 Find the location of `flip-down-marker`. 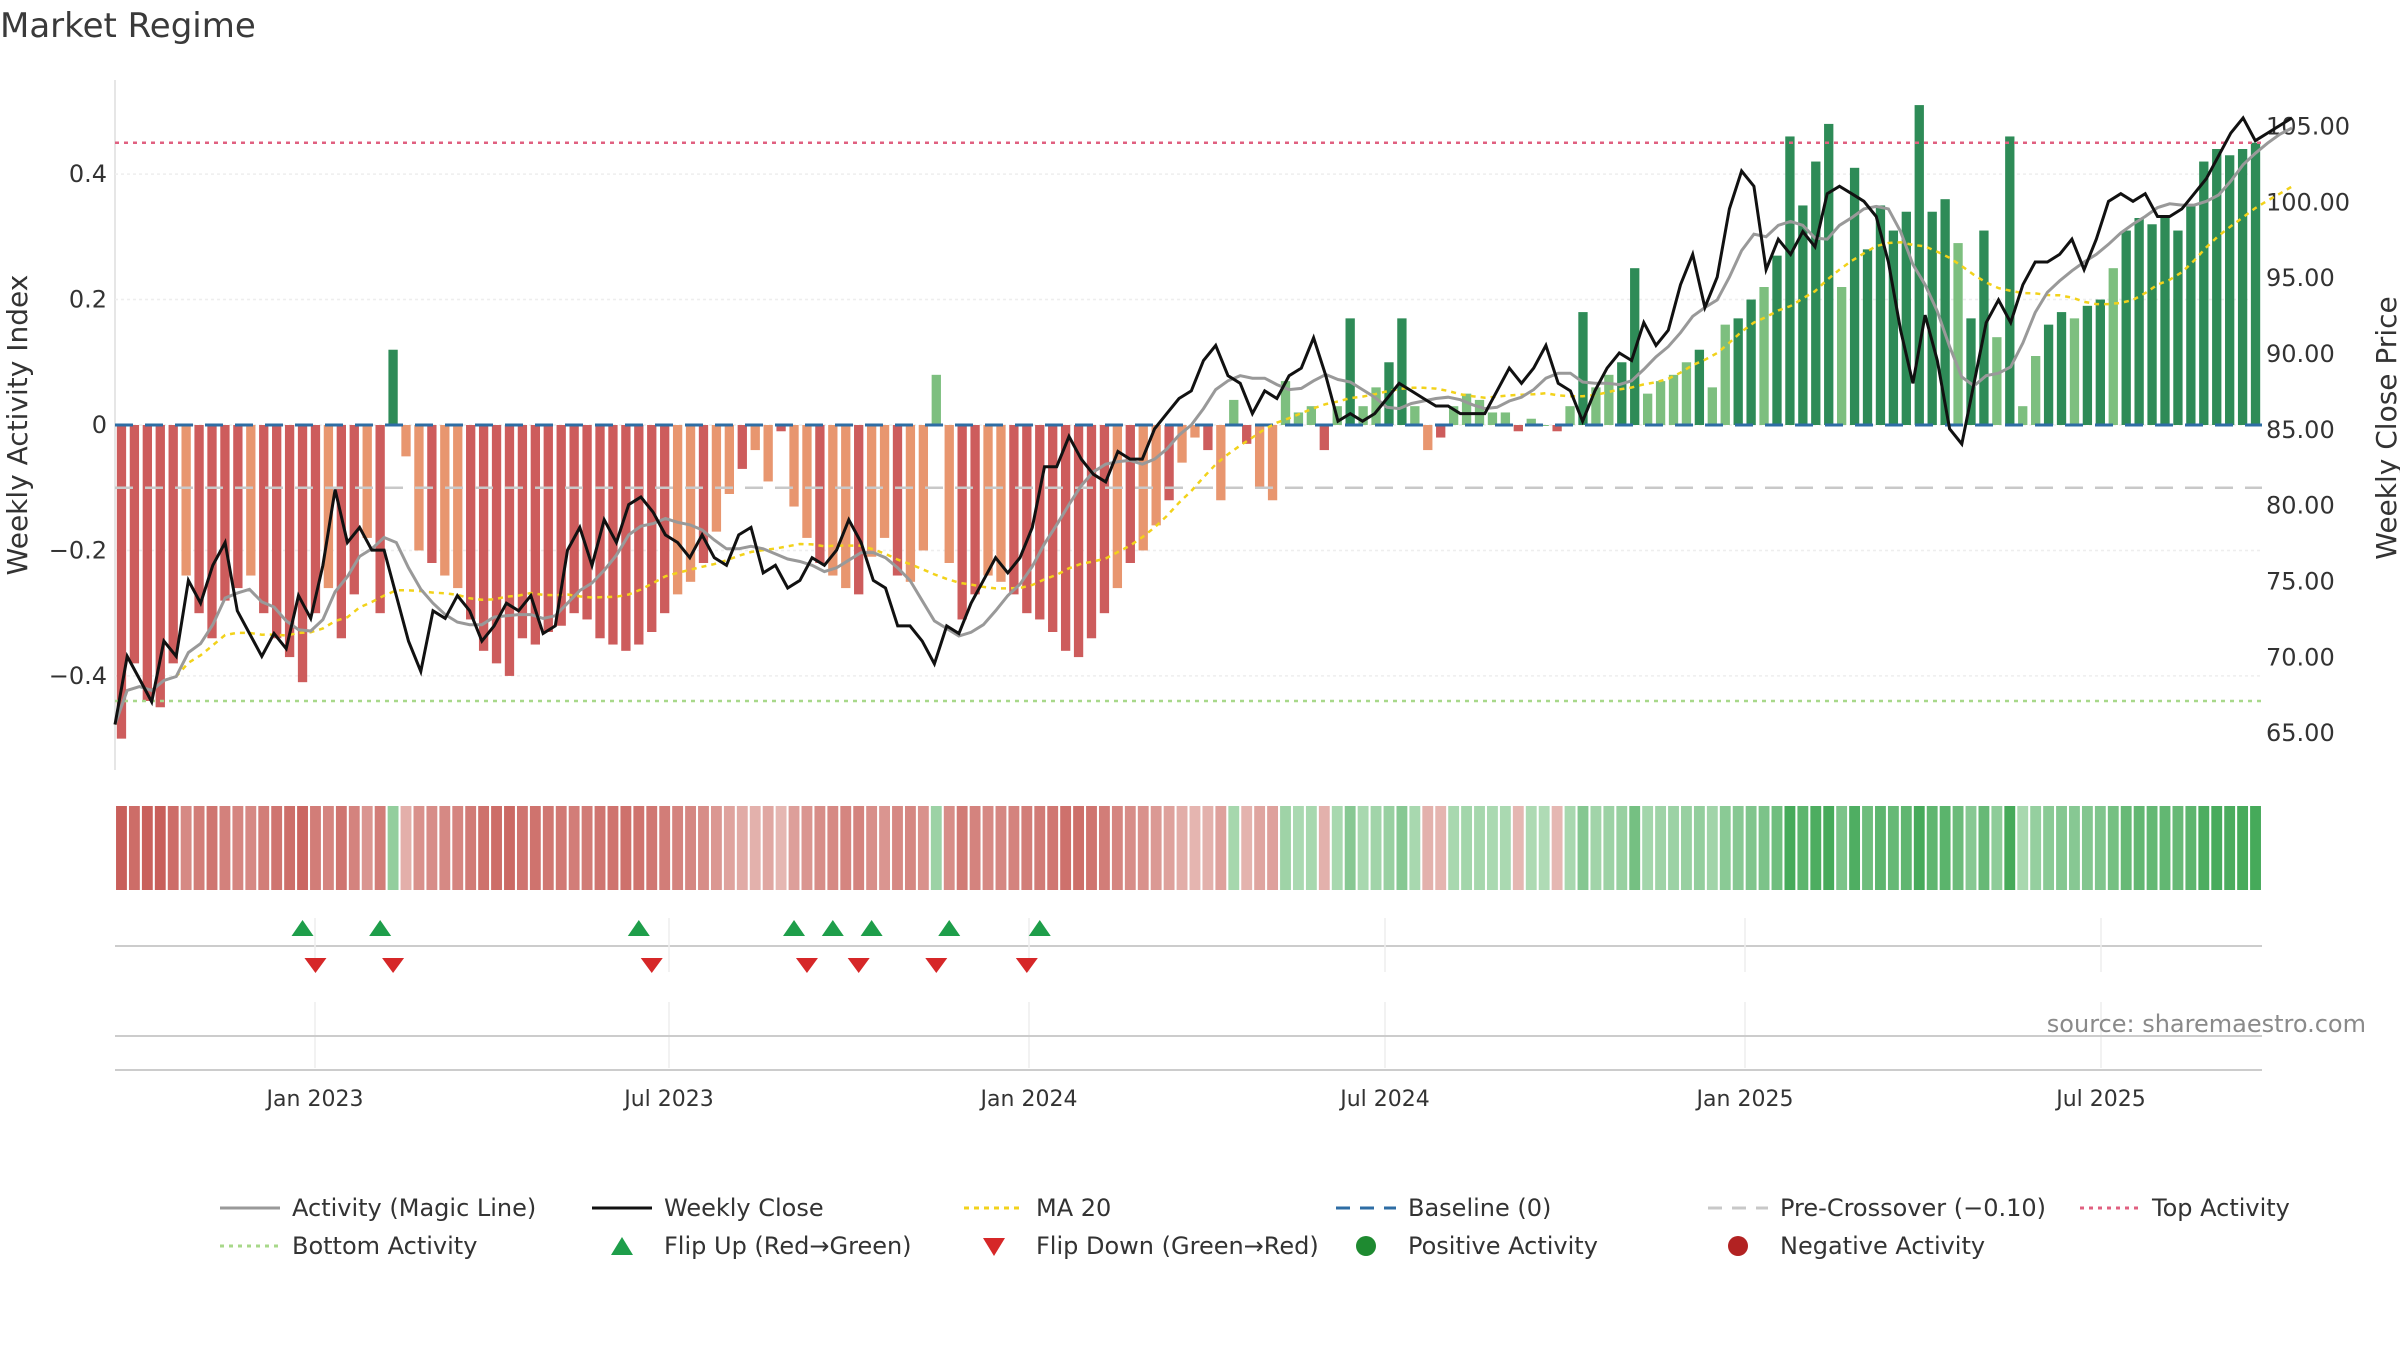

flip-down-marker is located at coordinates (806, 965).